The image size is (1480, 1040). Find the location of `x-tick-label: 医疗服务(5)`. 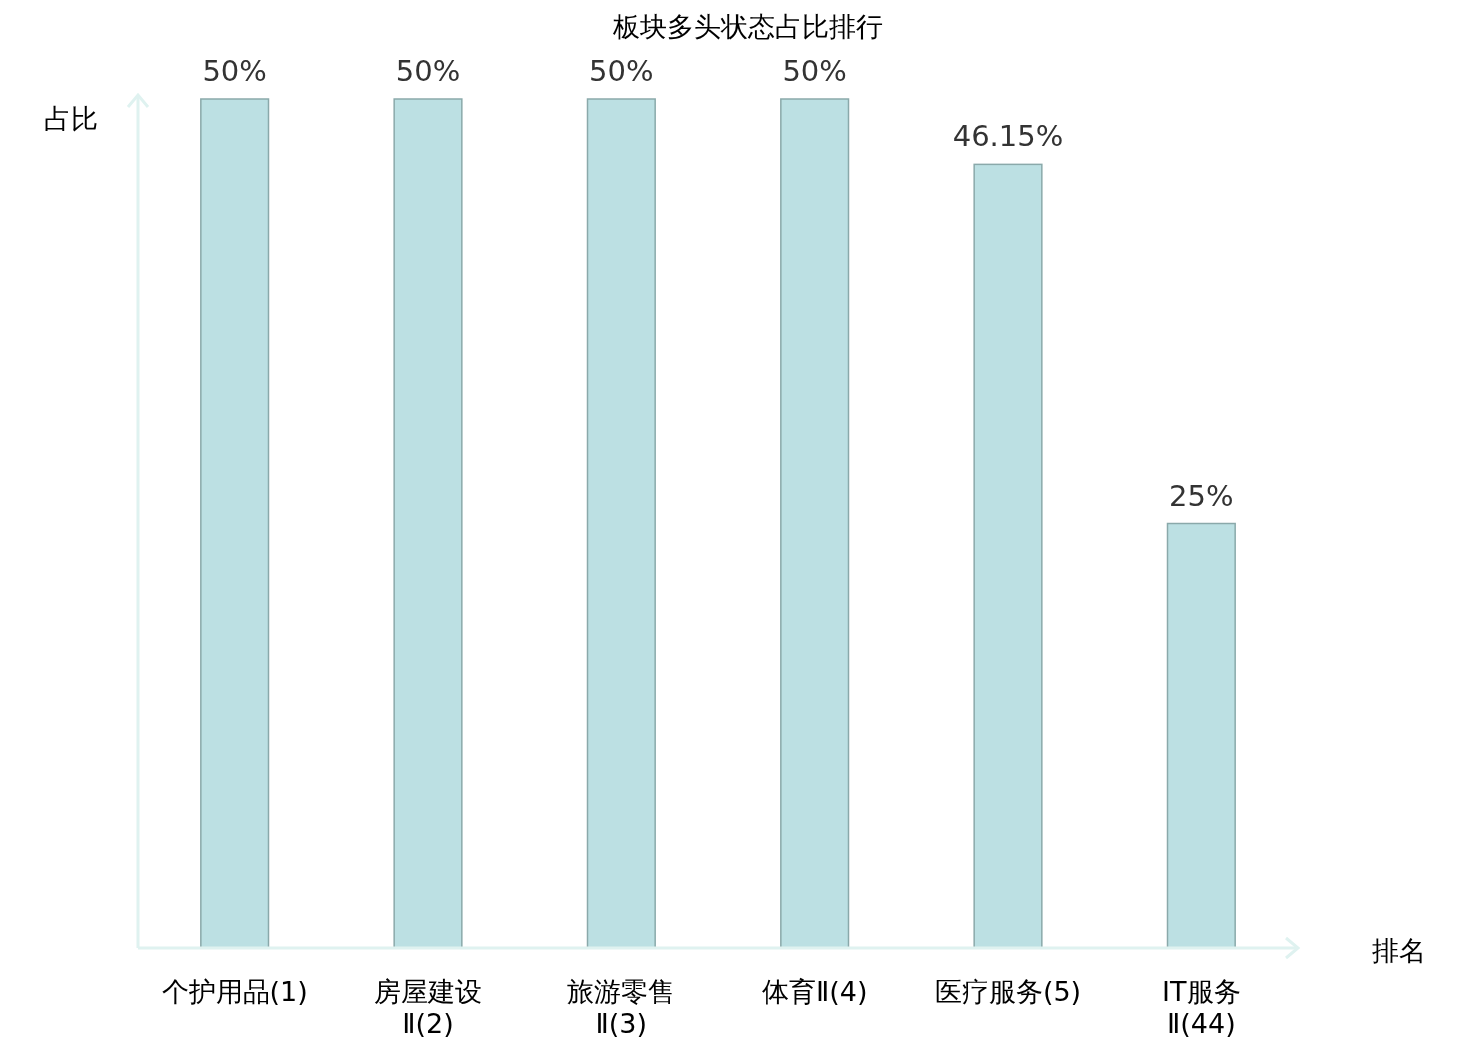

x-tick-label: 医疗服务(5) is located at coordinates (1008, 991).